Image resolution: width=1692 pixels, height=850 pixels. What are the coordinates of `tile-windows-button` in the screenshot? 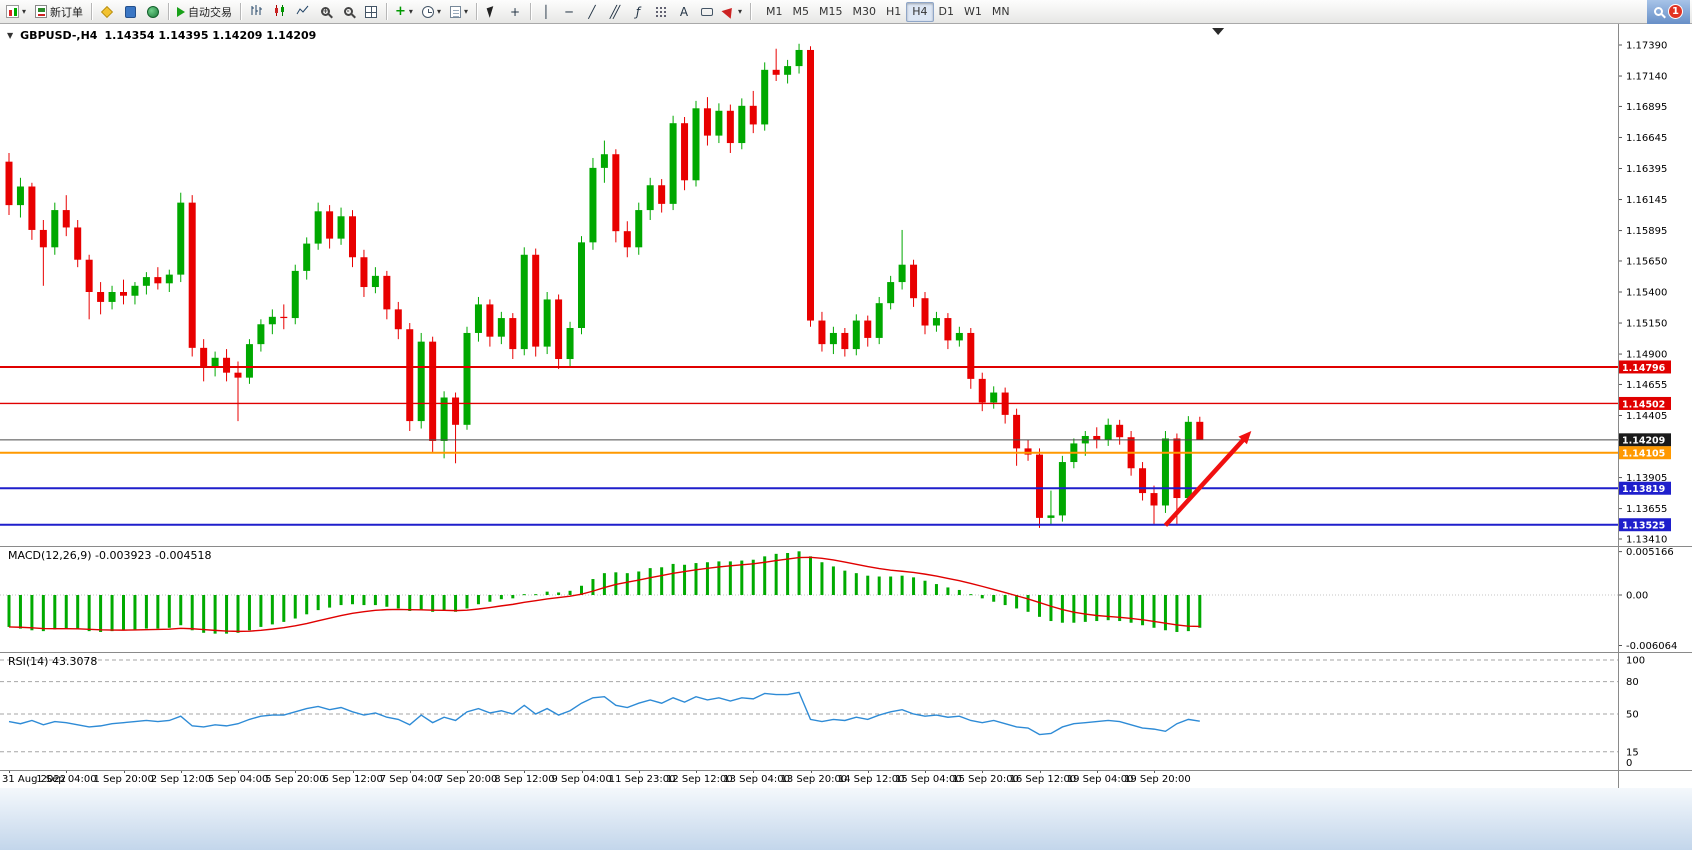 It's located at (371, 12).